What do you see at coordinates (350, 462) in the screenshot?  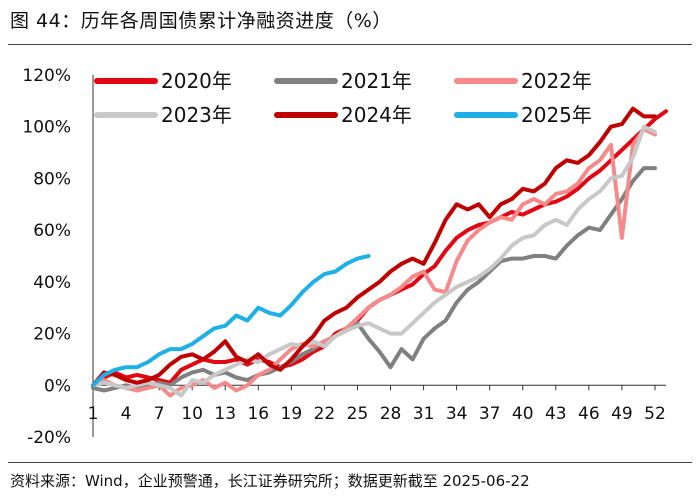 I see `source-divider` at bounding box center [350, 462].